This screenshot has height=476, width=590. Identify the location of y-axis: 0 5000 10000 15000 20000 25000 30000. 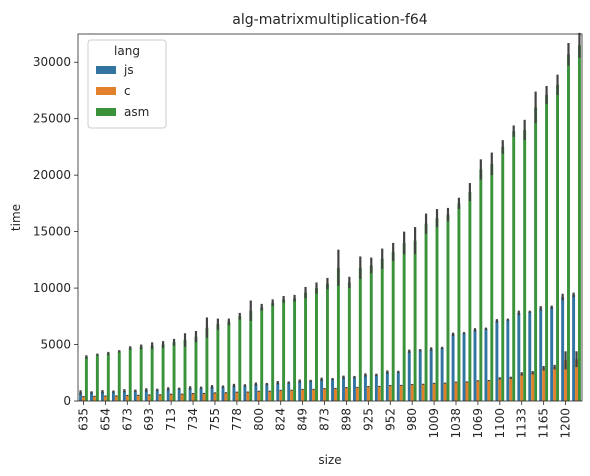
(55, 231).